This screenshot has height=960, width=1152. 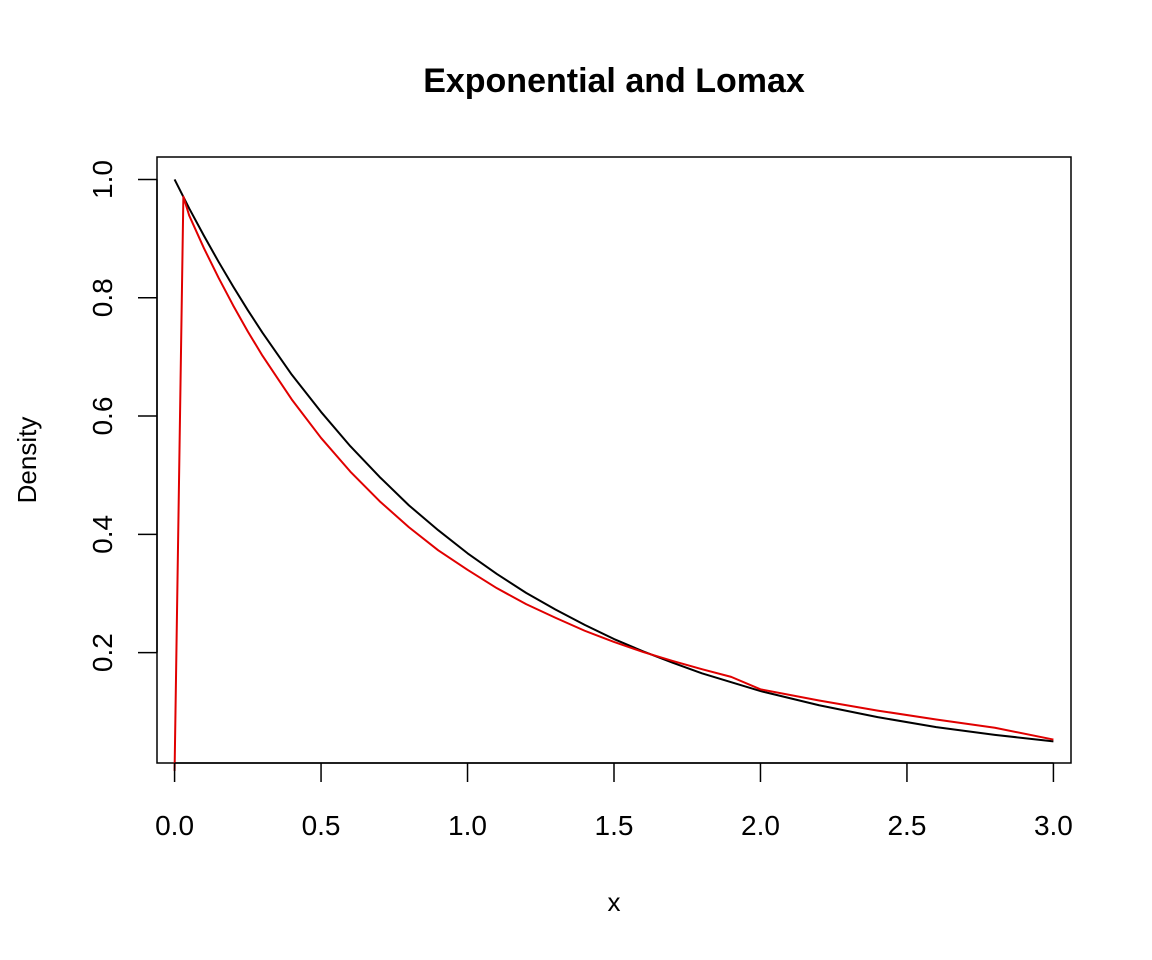 I want to click on x-tick-label: 2.0, so click(x=760, y=825).